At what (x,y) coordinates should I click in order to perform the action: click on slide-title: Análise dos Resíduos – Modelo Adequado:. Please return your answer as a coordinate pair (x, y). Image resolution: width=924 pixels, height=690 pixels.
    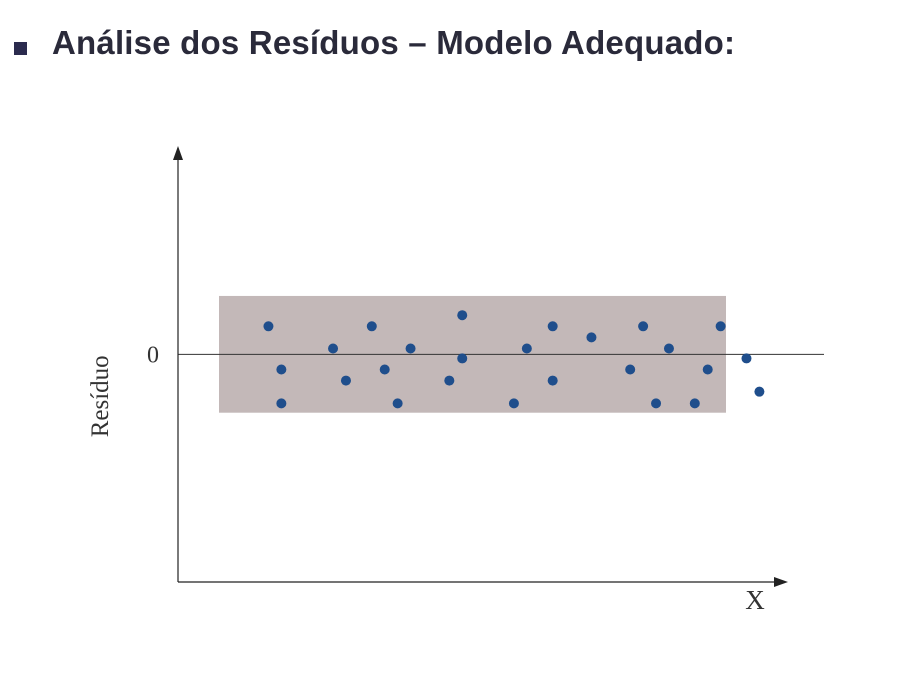
    Looking at the image, I should click on (394, 42).